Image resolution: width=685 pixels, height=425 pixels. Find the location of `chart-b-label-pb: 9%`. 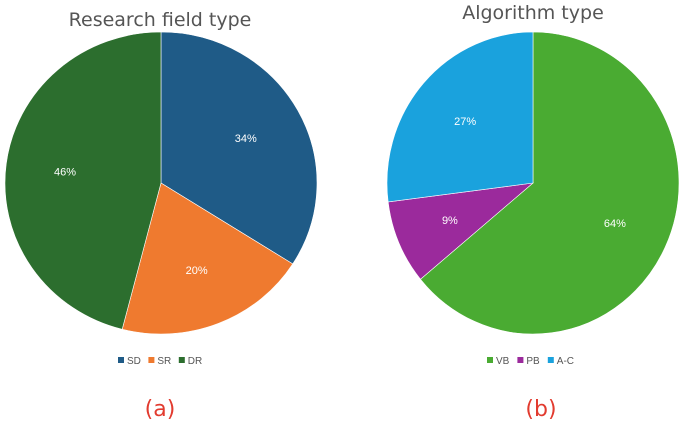

chart-b-label-pb: 9% is located at coordinates (450, 221).